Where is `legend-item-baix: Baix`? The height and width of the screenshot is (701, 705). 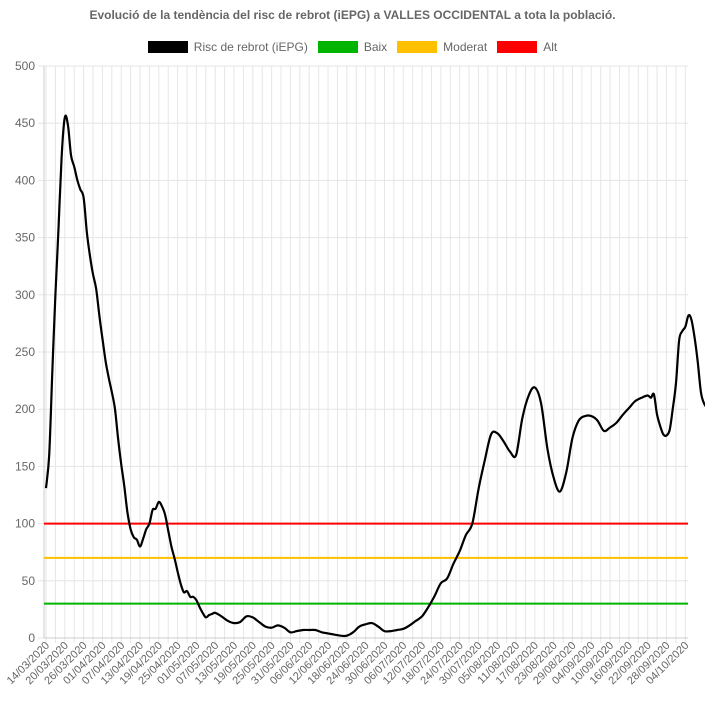
legend-item-baix: Baix is located at coordinates (352, 47).